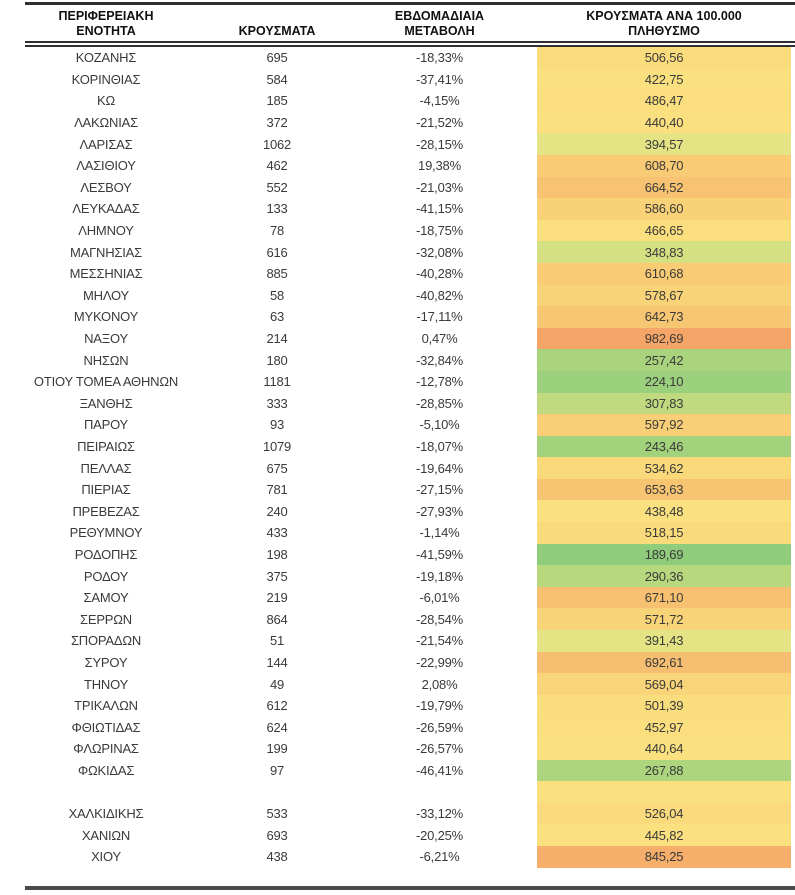 The height and width of the screenshot is (895, 795). I want to click on per100k-cell: 486,47, so click(664, 101).